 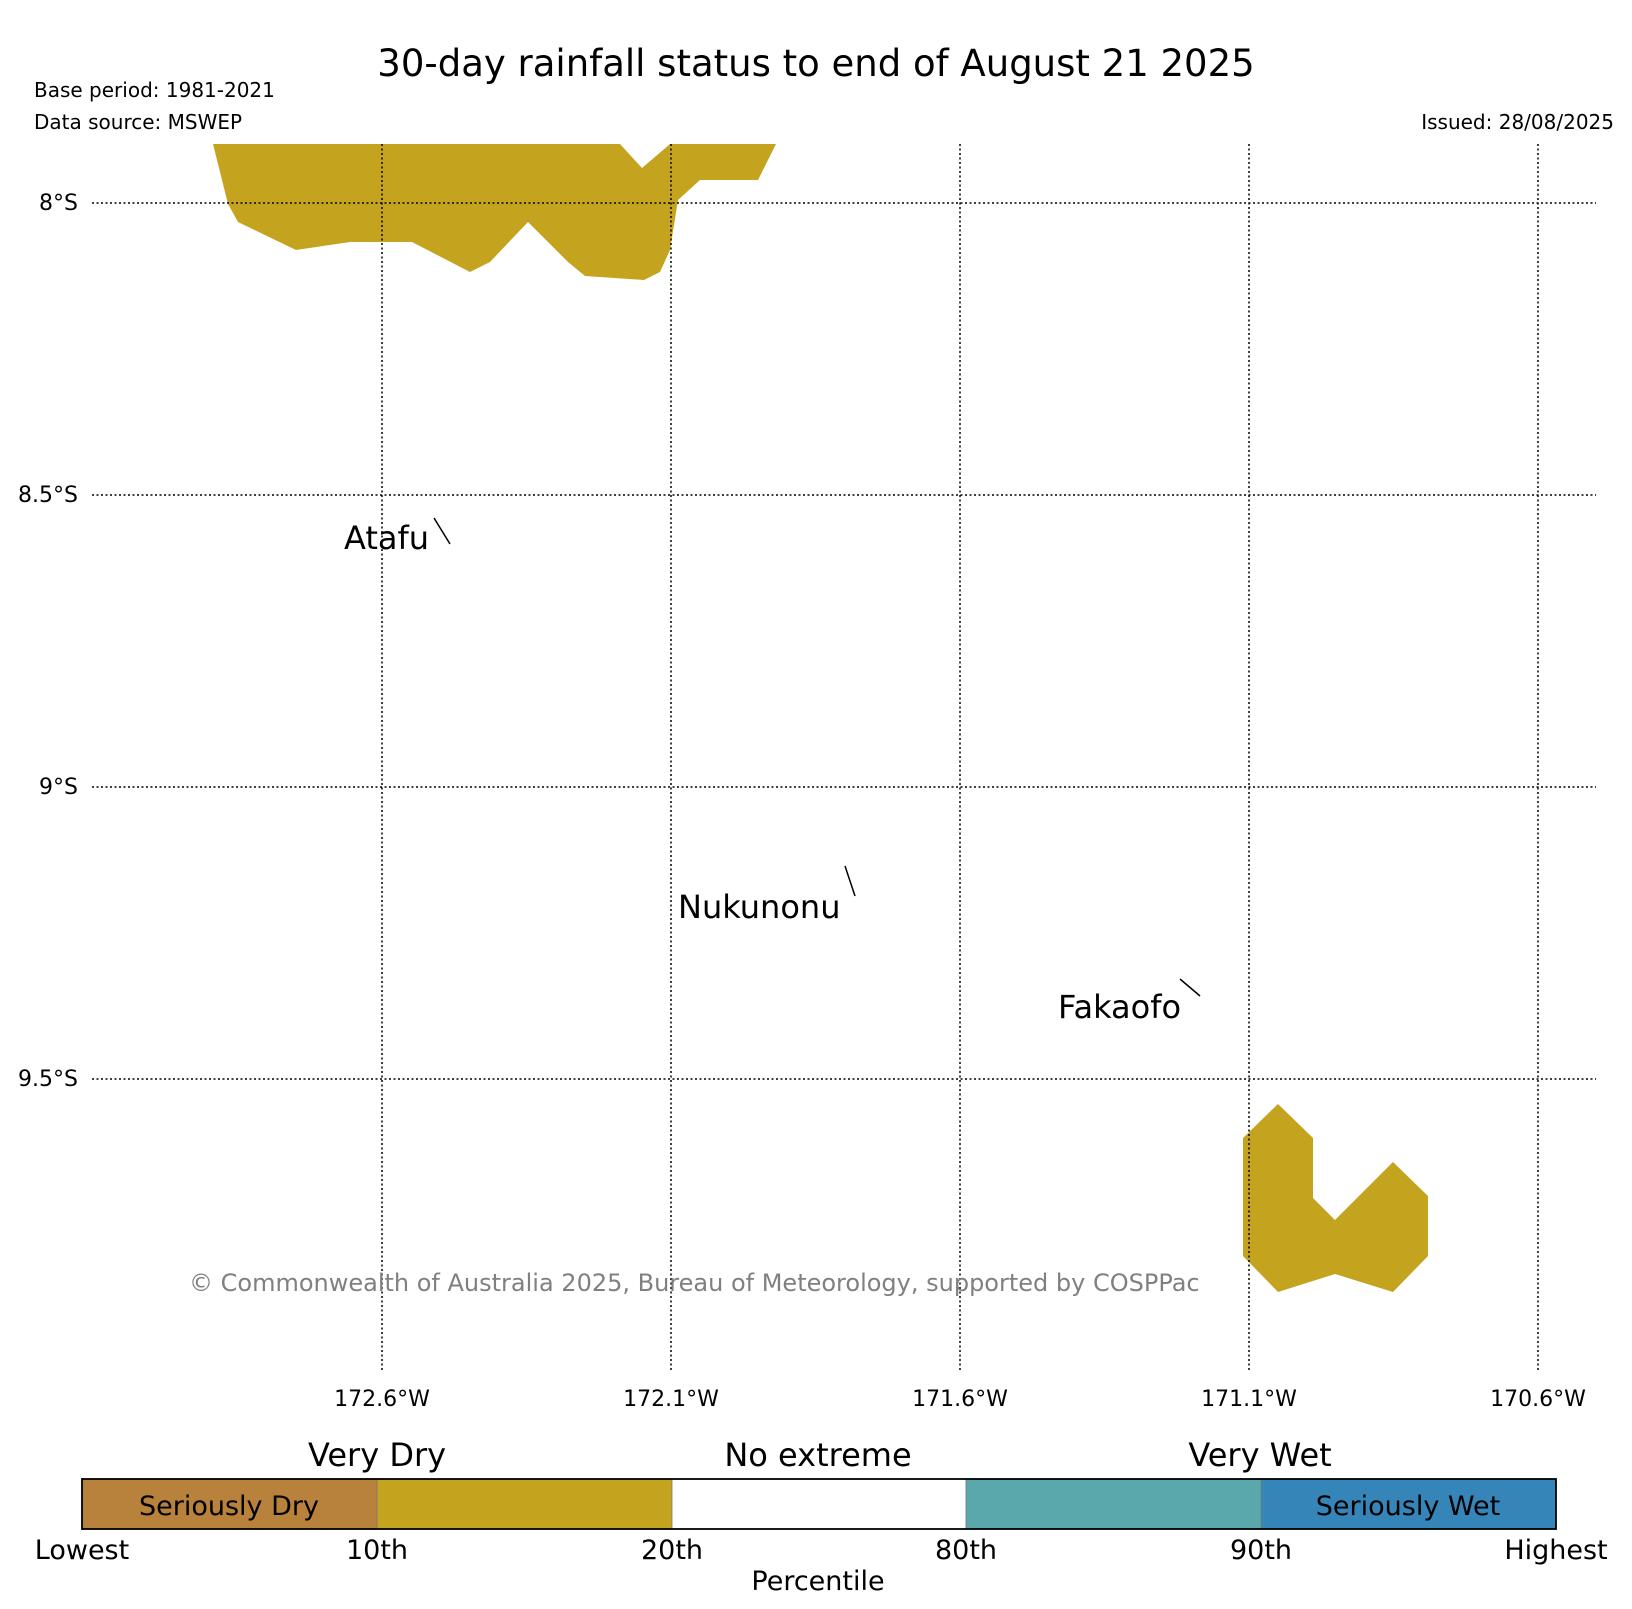 What do you see at coordinates (759, 907) in the screenshot?
I see `place-label-nukunonu: Nukunonu` at bounding box center [759, 907].